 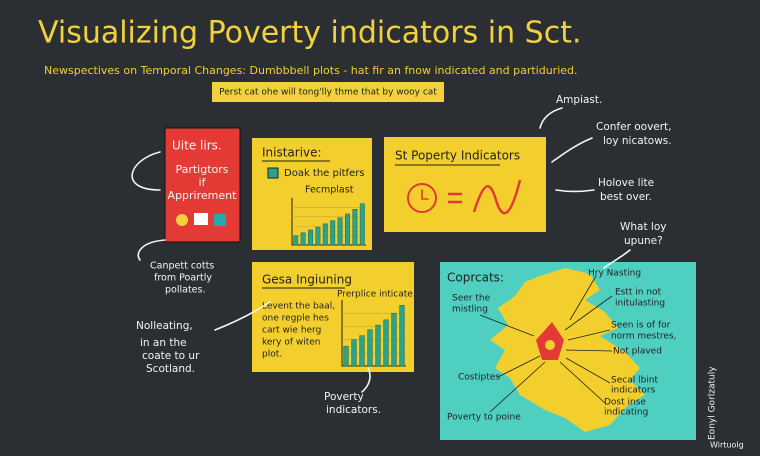 What do you see at coordinates (329, 190) in the screenshot?
I see `chart-title: Fecmplast` at bounding box center [329, 190].